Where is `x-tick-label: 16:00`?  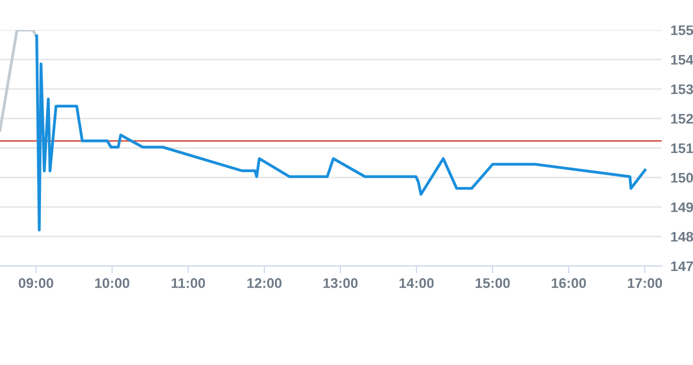
x-tick-label: 16:00 is located at coordinates (569, 283).